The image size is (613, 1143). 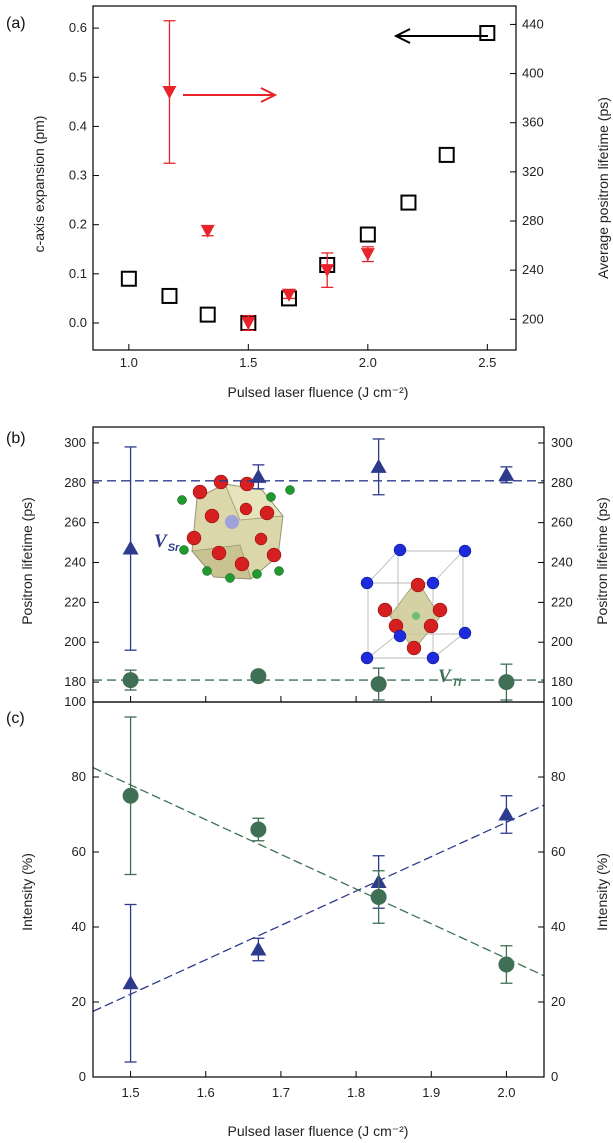 I want to click on b-ytick-left-label-2: 220, so click(x=75, y=601).